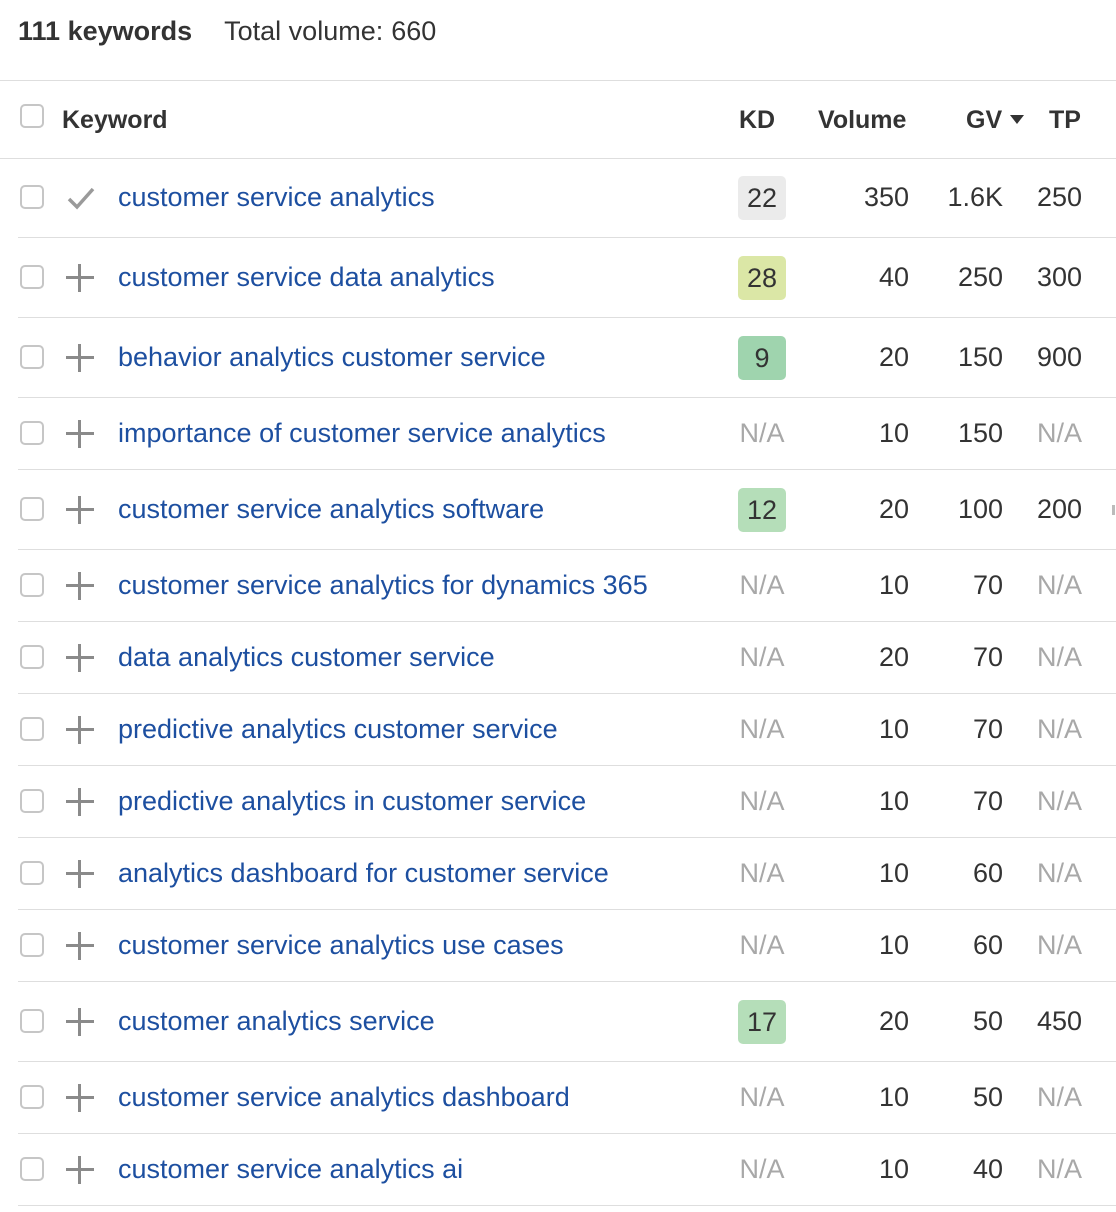 The width and height of the screenshot is (1116, 1212). Describe the element at coordinates (1059, 277) in the screenshot. I see `tp-value: 300` at that location.